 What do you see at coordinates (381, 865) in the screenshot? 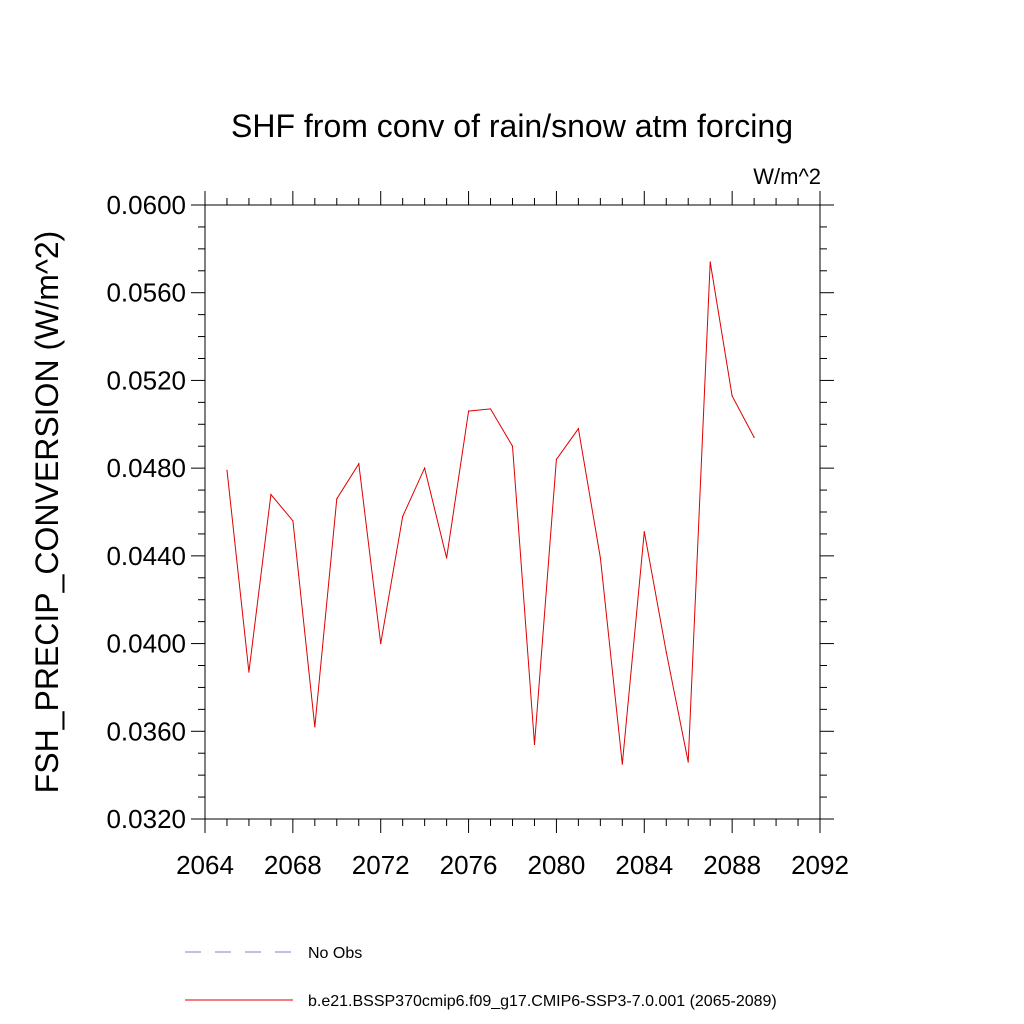
I see `x-tick-label: 2072` at bounding box center [381, 865].